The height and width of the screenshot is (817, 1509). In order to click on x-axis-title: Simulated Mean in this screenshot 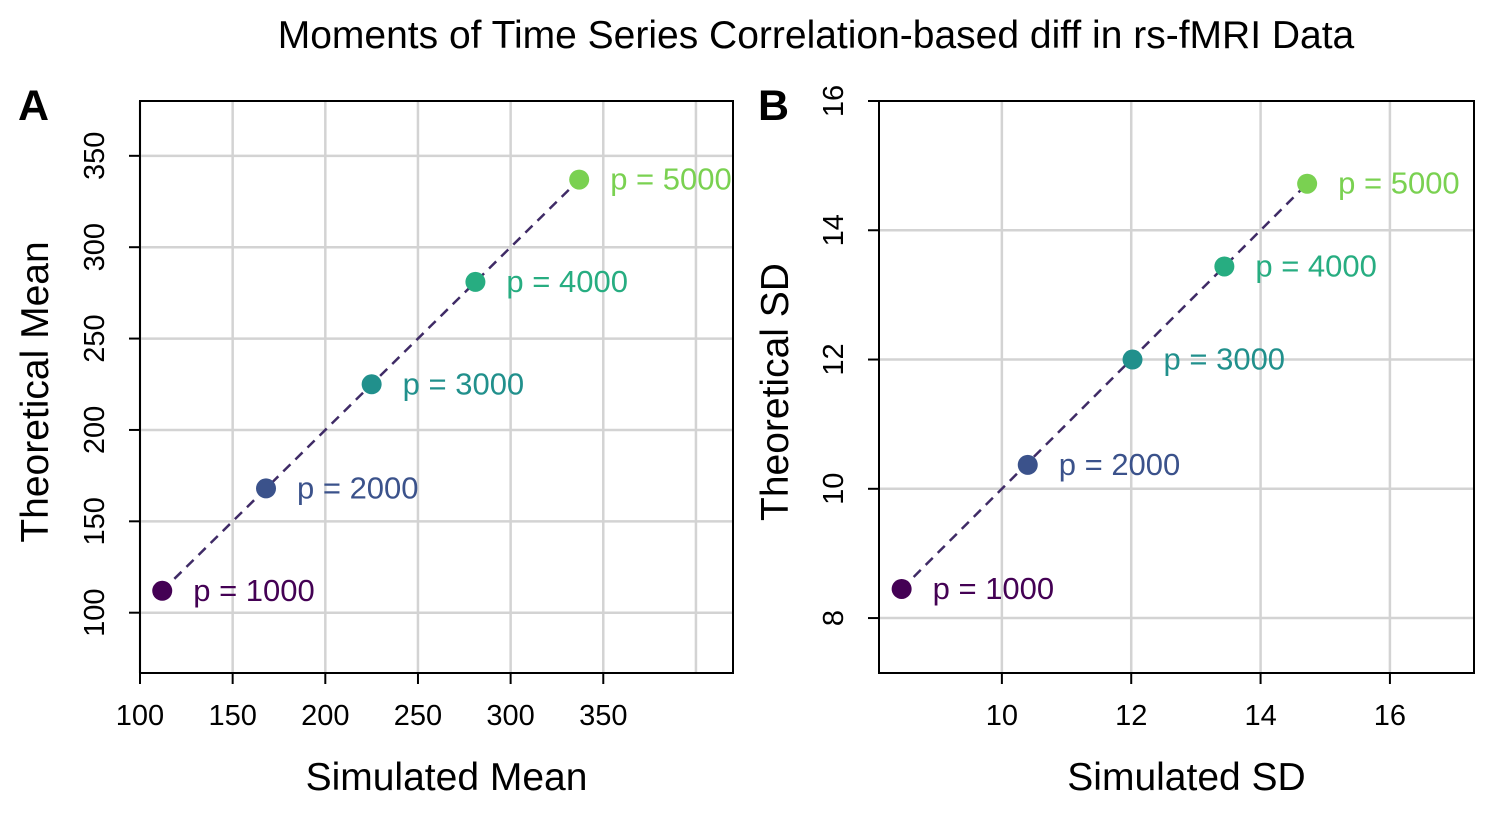, I will do `click(447, 777)`.